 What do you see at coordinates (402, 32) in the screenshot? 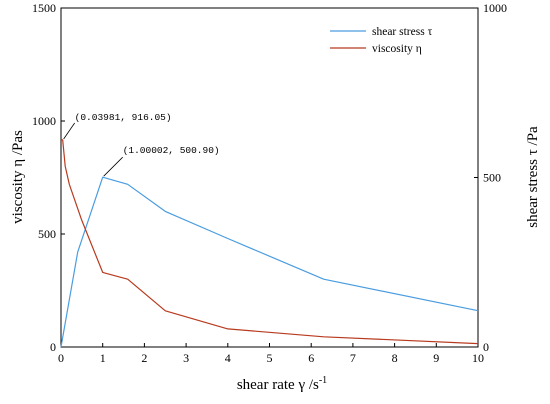
I see `legend-label-shear-stress: shear stress τ` at bounding box center [402, 32].